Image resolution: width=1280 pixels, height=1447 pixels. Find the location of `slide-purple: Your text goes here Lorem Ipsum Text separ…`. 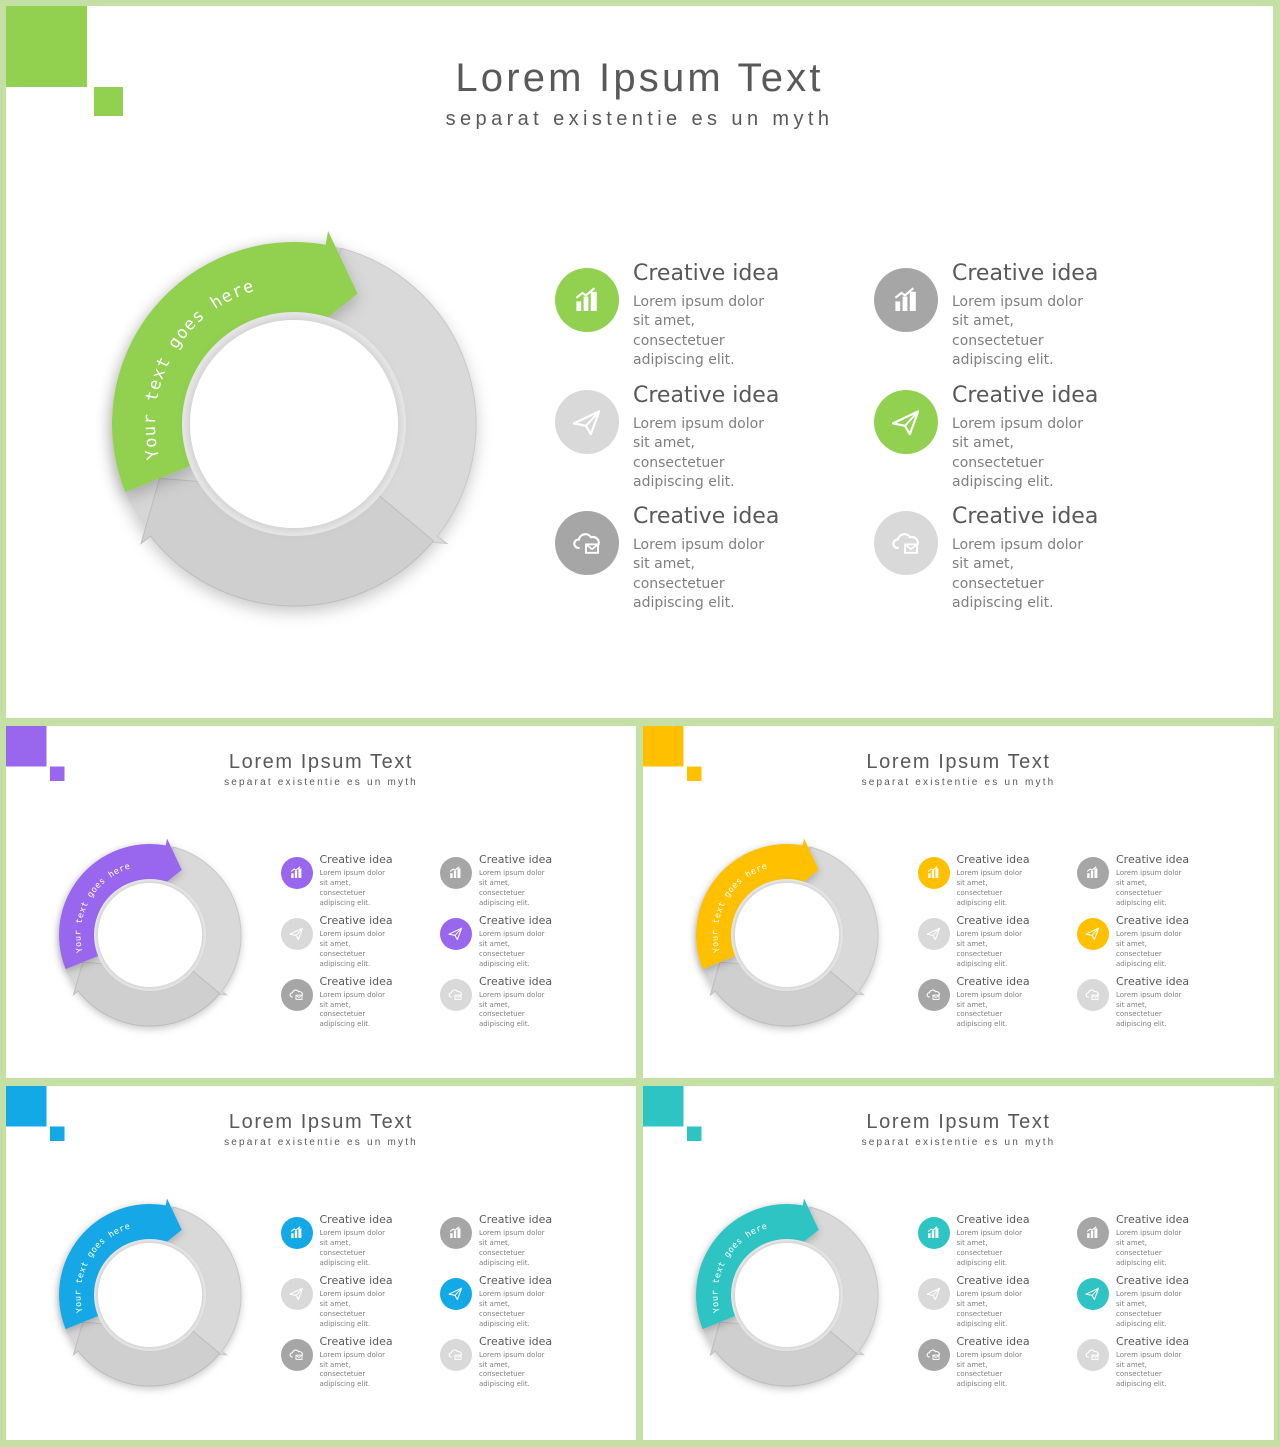

slide-purple: Your text goes here Lorem Ipsum Text separ… is located at coordinates (321, 902).